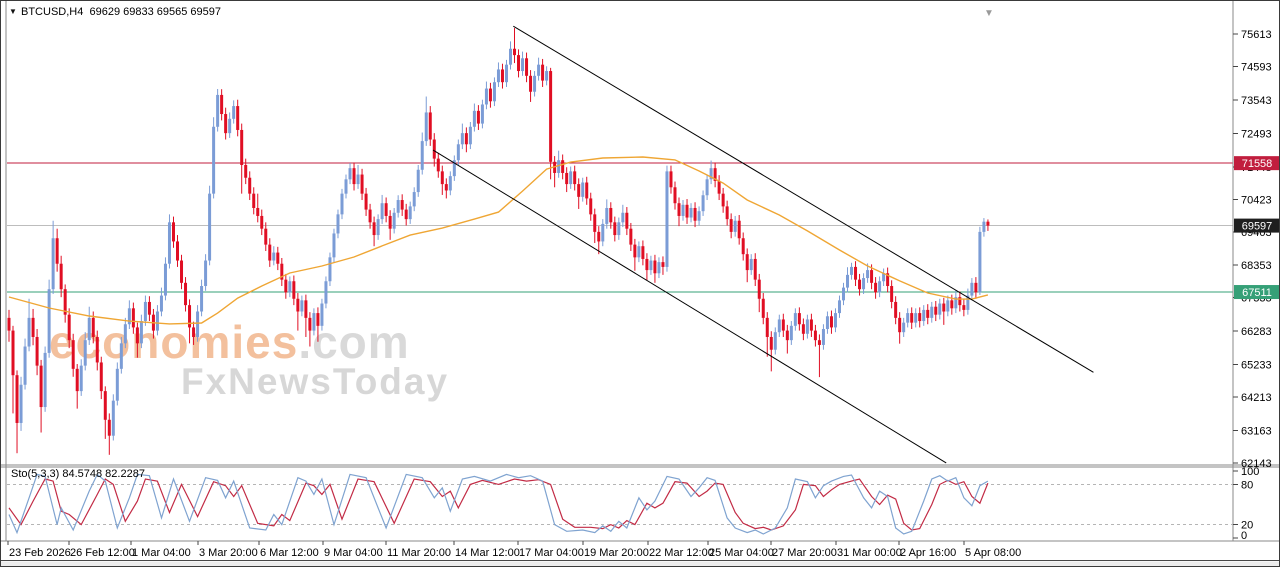  Describe the element at coordinates (228, 553) in the screenshot. I see `svg-text: 3 Mar 20:00` at that location.